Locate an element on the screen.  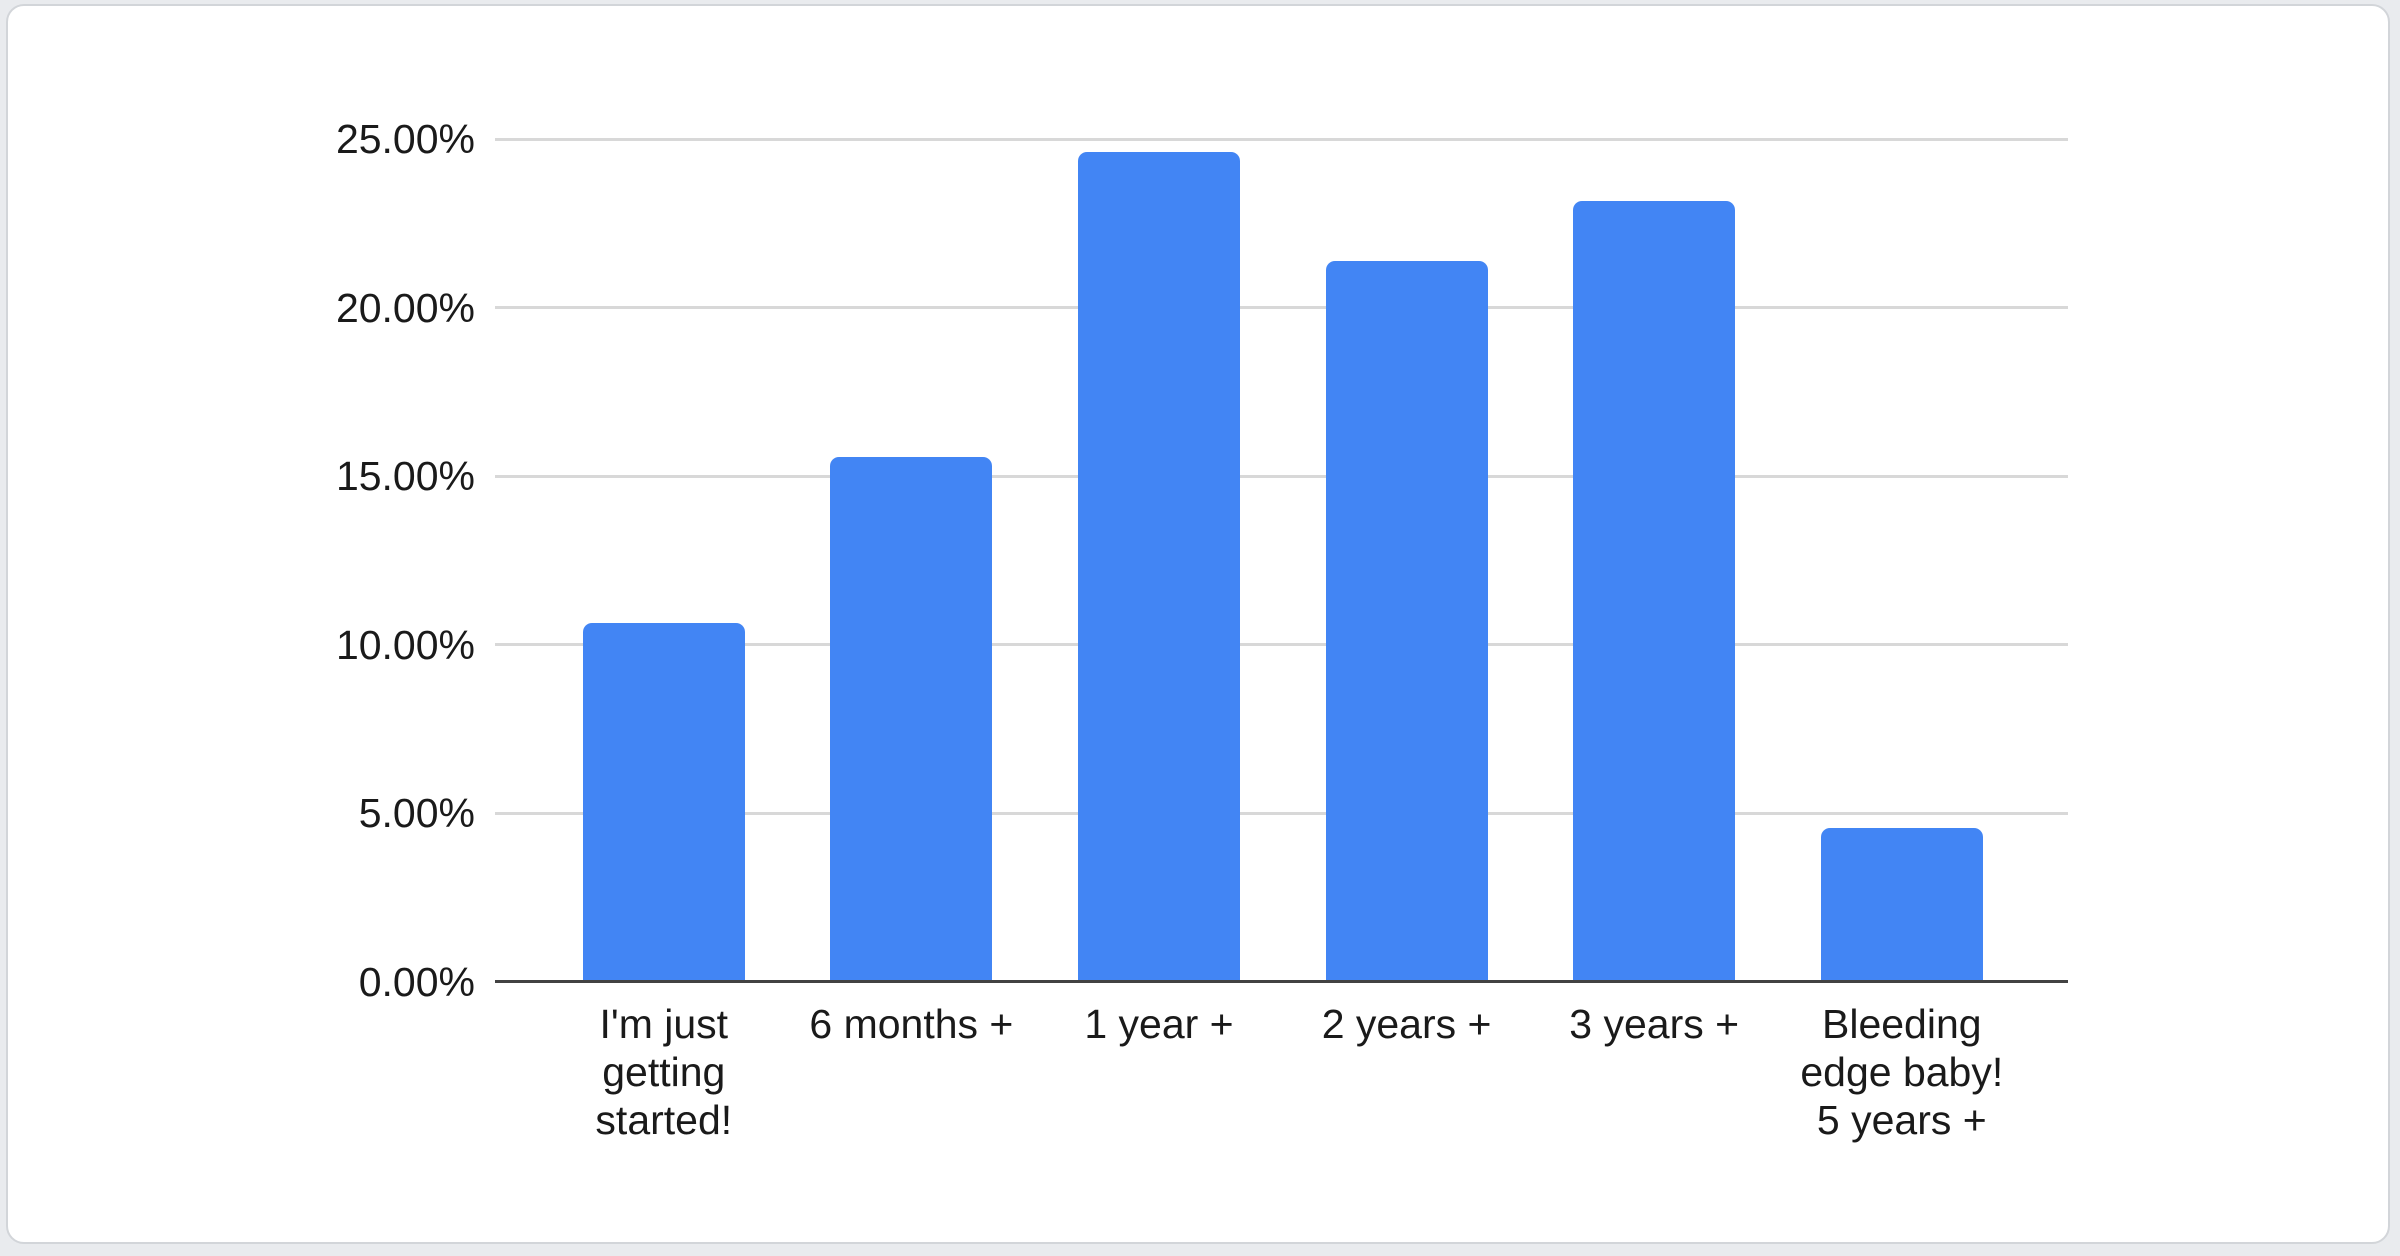
x-axis-category-label: 1 year + is located at coordinates (1159, 1024).